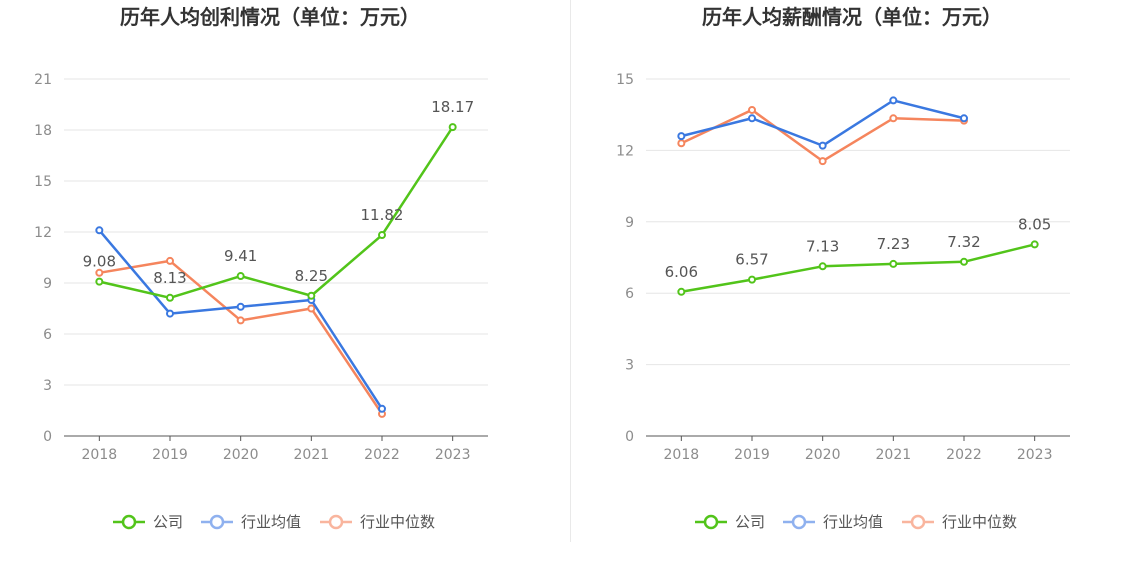 The width and height of the screenshot is (1134, 582). What do you see at coordinates (169, 278) in the screenshot?
I see `data-label: 8.13` at bounding box center [169, 278].